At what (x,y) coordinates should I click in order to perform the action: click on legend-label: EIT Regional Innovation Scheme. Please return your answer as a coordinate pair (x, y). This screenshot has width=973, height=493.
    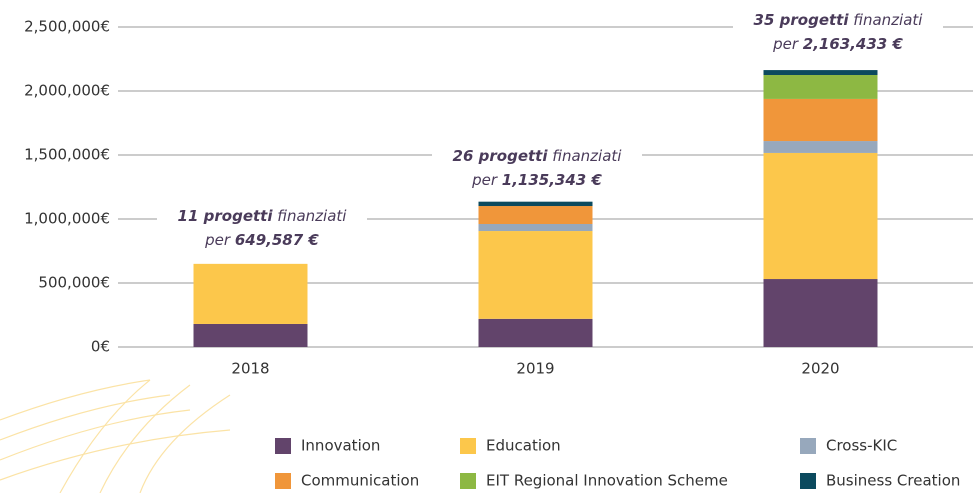
    Looking at the image, I should click on (607, 481).